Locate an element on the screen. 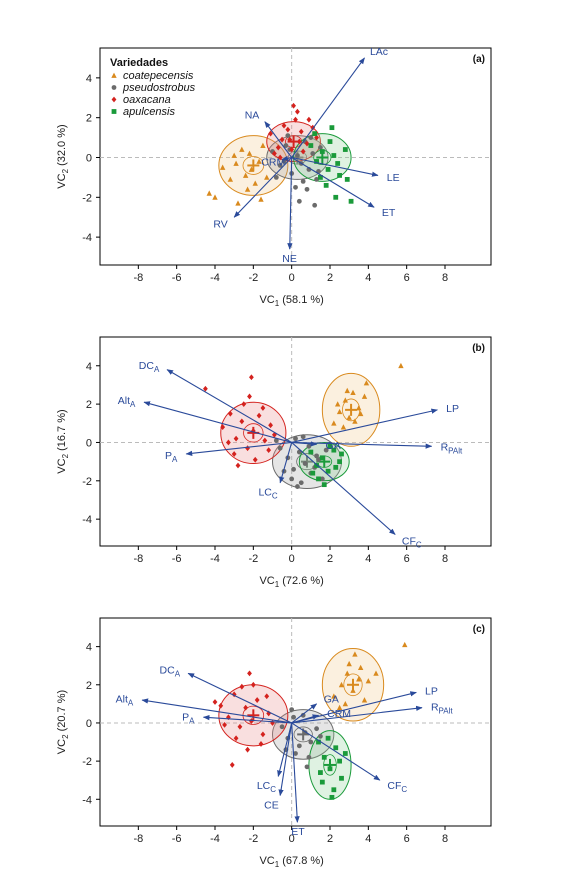 This screenshot has height=892, width=573. legend-title: Variedades is located at coordinates (139, 63).